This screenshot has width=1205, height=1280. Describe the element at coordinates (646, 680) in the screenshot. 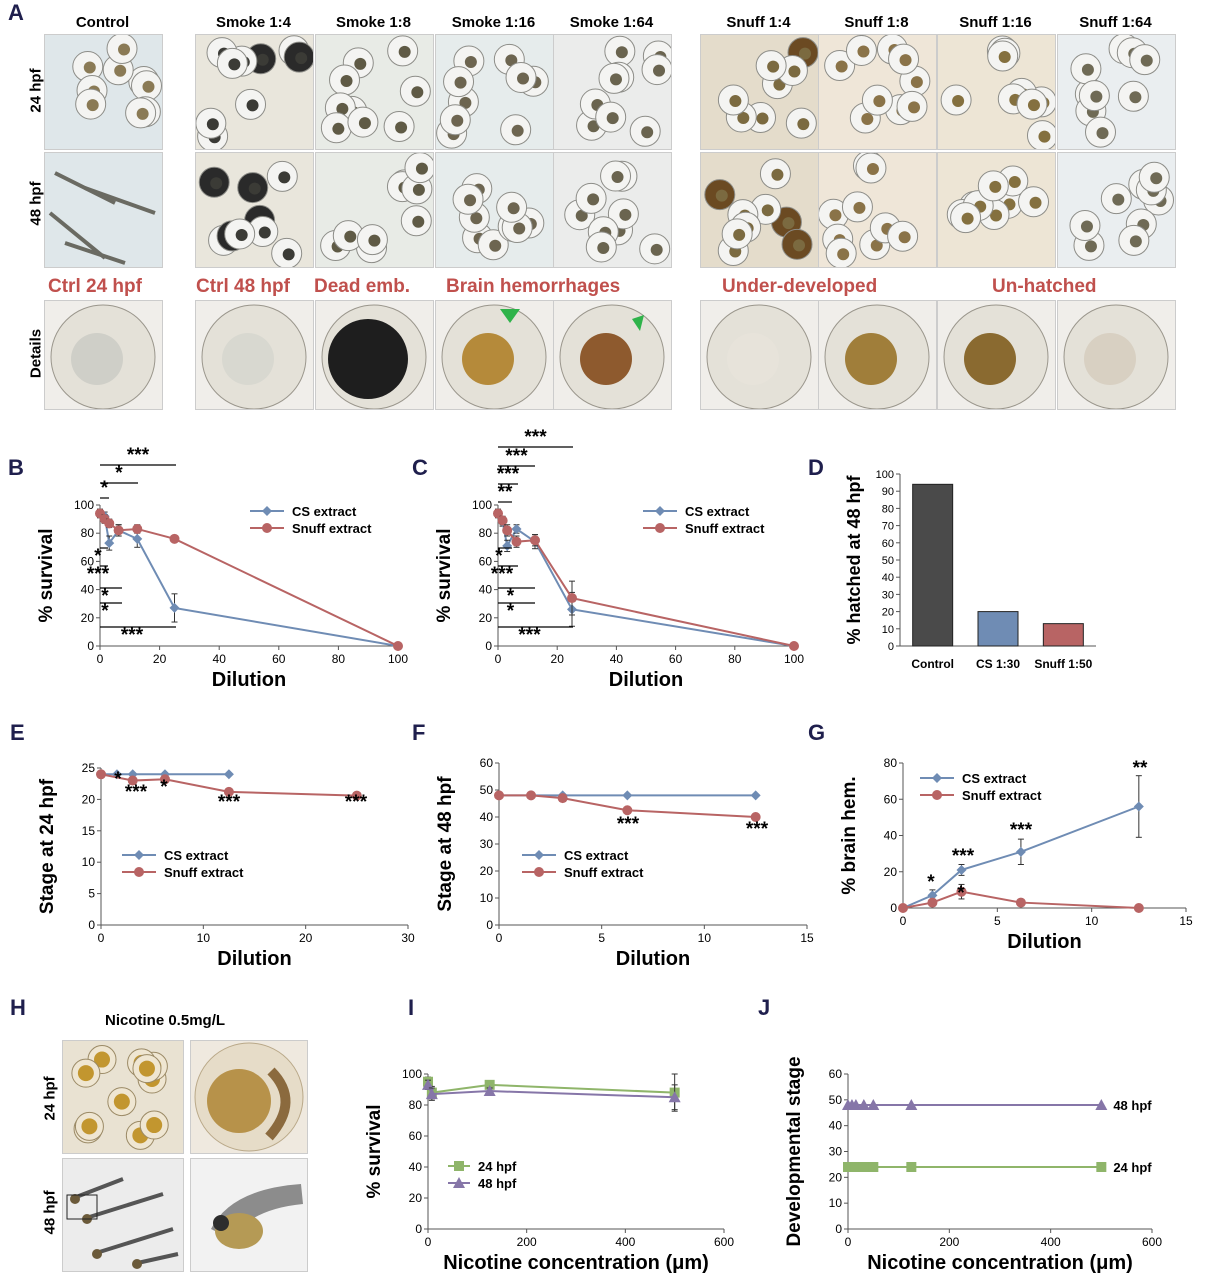

I see `x-axis-label-C: Dilution` at that location.